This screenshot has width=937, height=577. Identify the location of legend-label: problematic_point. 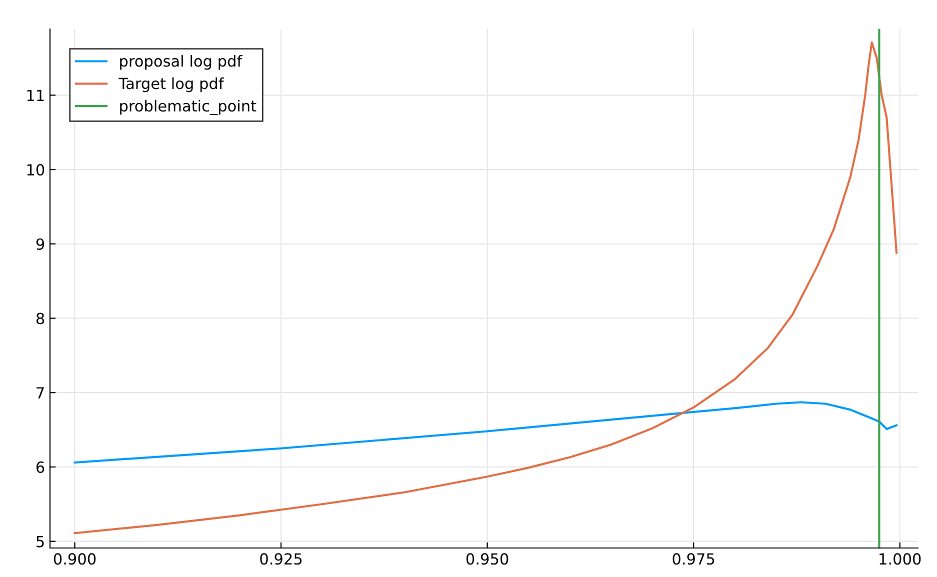
(188, 108).